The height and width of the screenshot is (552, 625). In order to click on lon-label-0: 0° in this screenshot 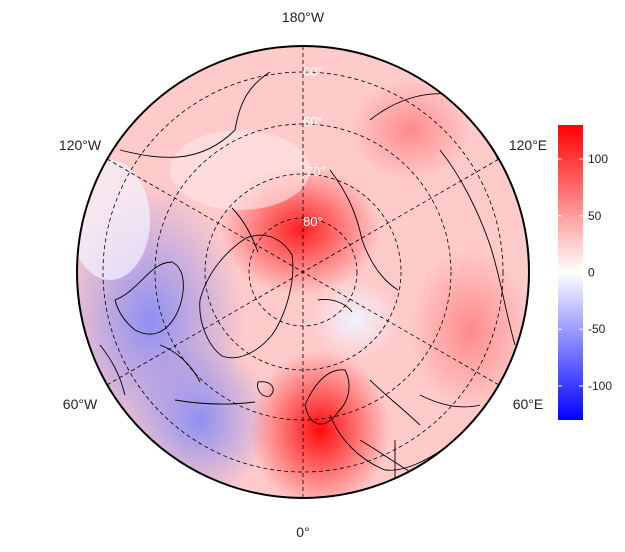, I will do `click(302, 532)`.